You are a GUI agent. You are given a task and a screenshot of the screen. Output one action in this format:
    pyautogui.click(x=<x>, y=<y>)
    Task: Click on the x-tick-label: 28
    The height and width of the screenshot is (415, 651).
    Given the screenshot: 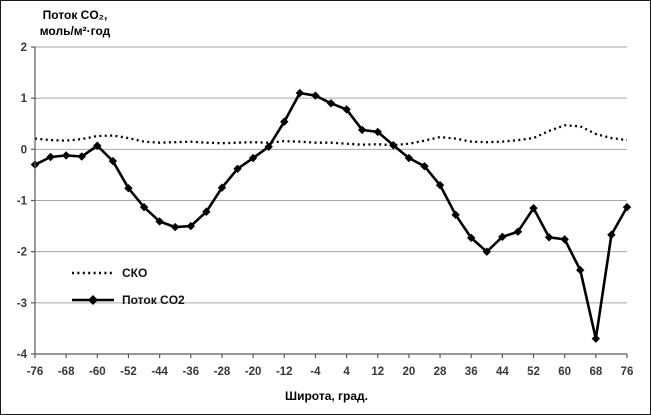 What is the action you would take?
    pyautogui.click(x=440, y=372)
    